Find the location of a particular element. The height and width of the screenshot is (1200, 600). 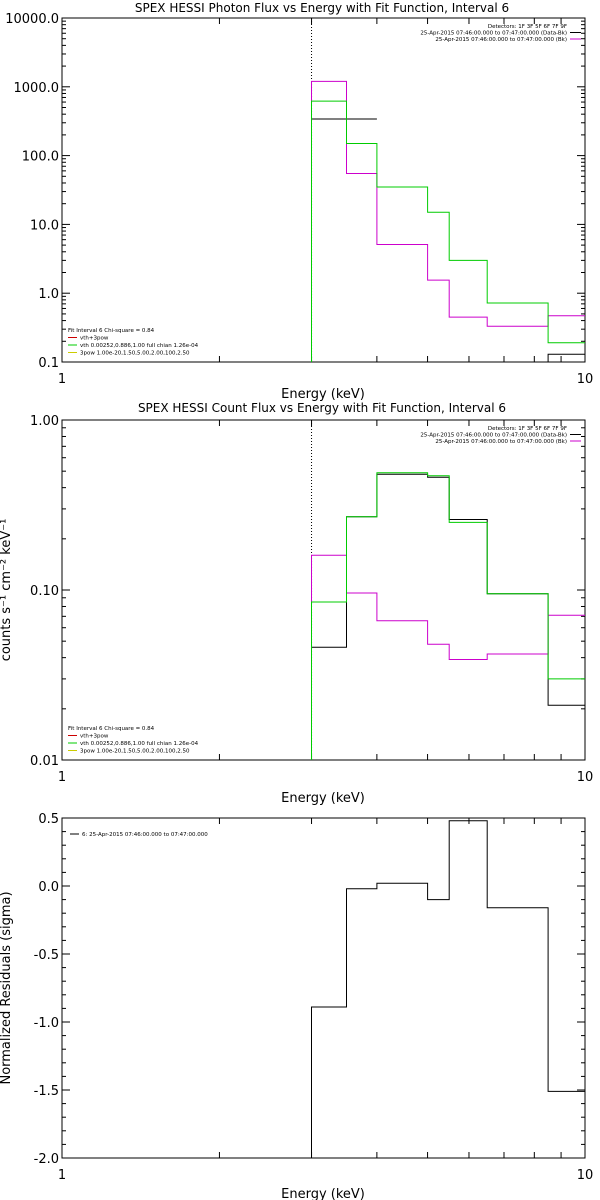

y-tick-label: -2.0 is located at coordinates (46, 1159).